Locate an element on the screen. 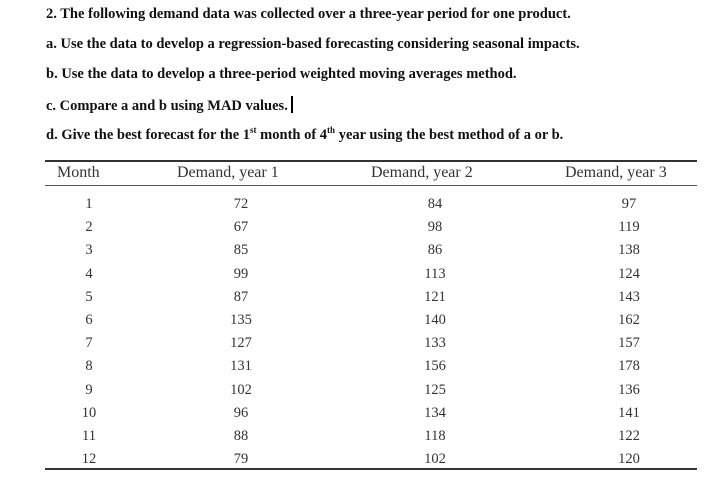 The image size is (716, 481). table-bottom-rule is located at coordinates (371, 469).